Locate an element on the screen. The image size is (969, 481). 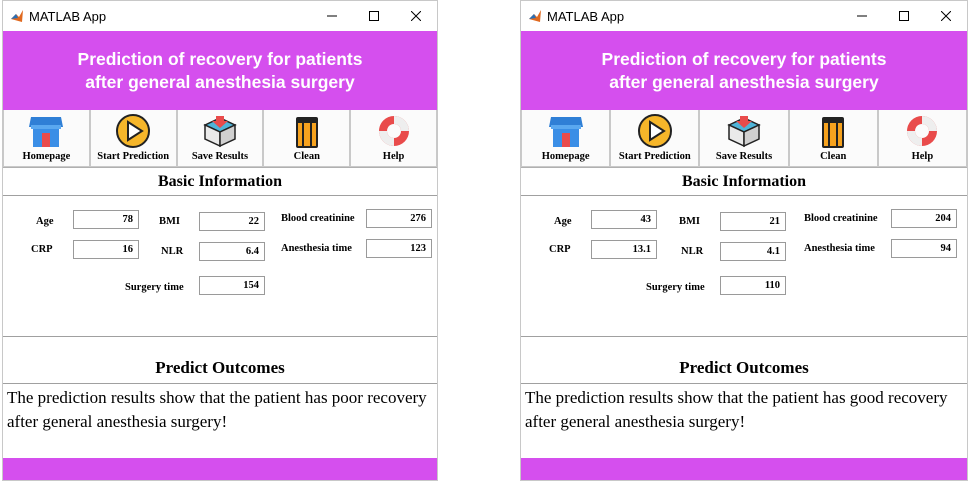
age-field: 43 is located at coordinates (624, 219).